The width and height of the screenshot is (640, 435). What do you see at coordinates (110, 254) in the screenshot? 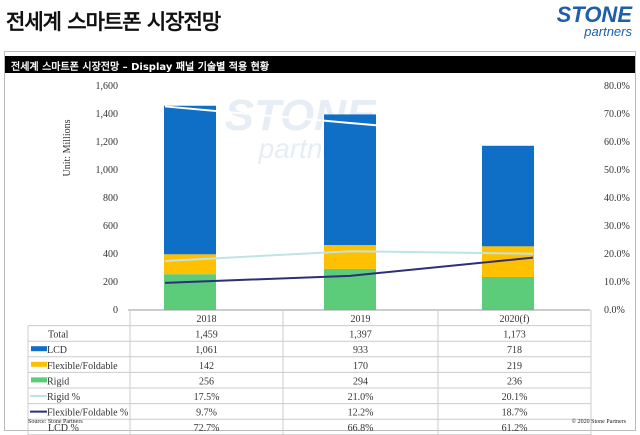
I see `y-tick-label: 400` at bounding box center [110, 254].